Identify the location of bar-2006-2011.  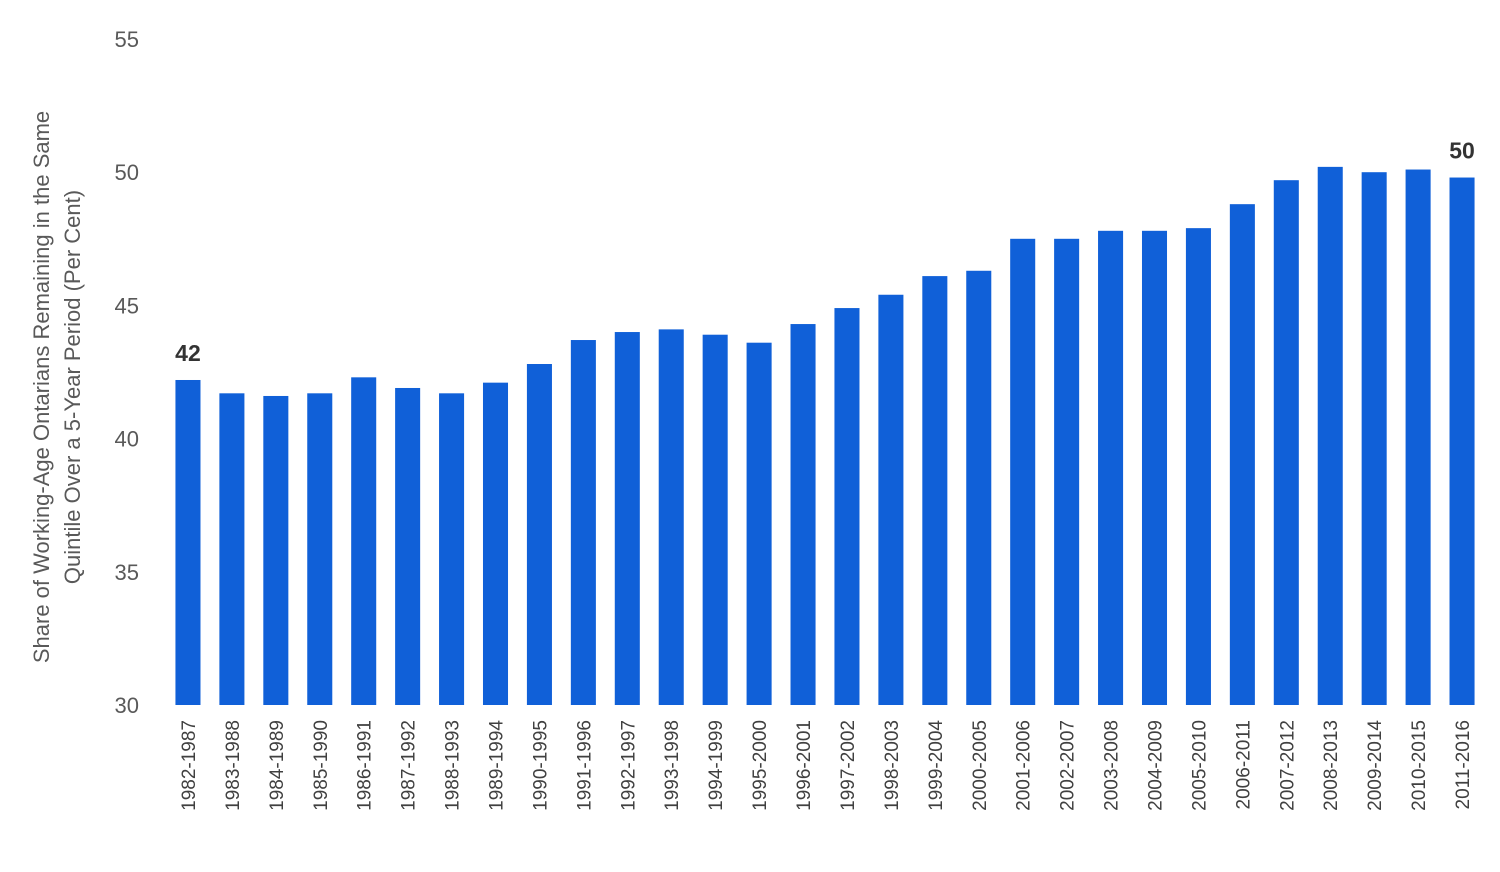
(1242, 454).